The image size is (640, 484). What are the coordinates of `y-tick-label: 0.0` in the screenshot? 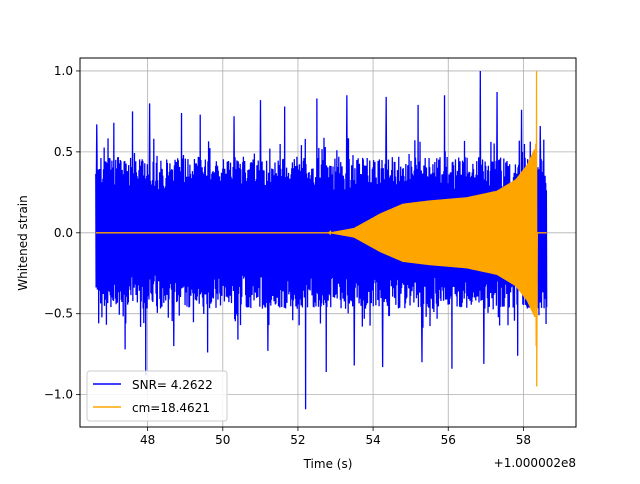 It's located at (63, 233).